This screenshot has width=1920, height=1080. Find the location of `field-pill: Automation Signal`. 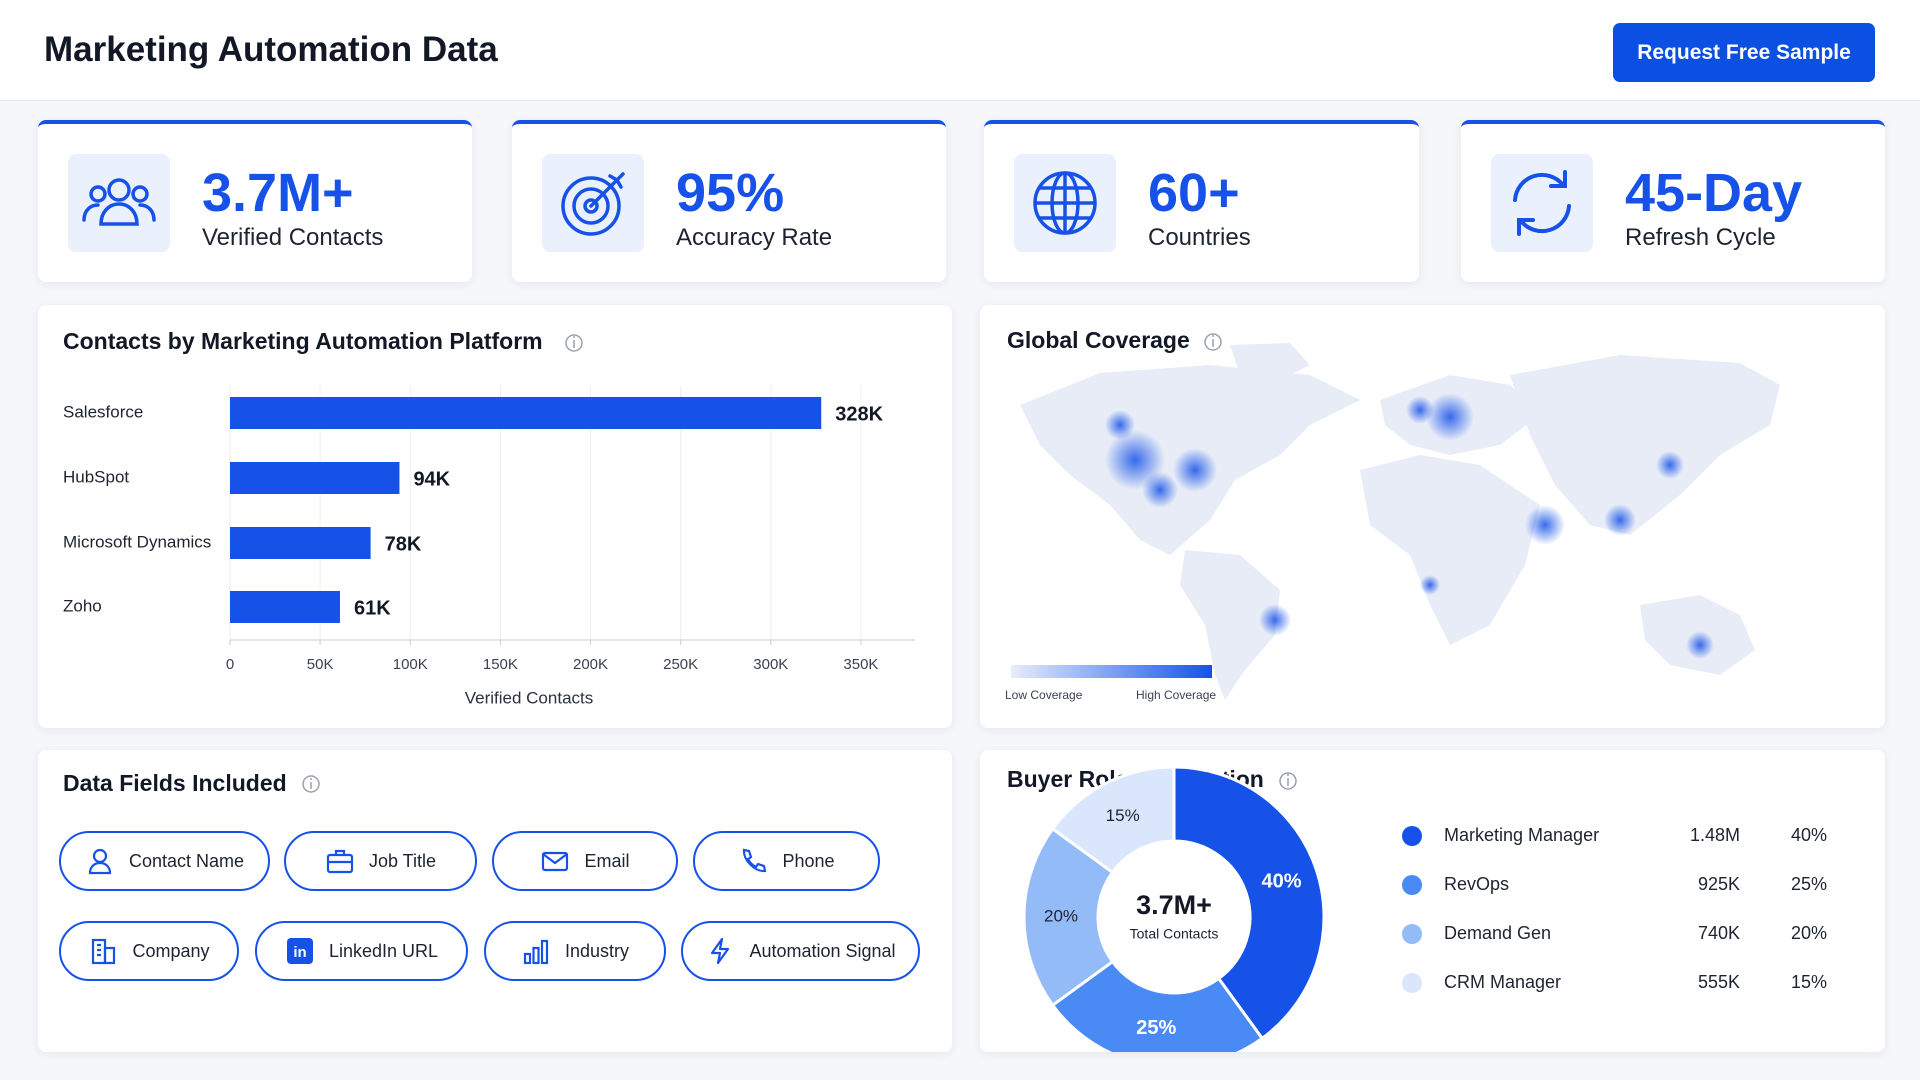

field-pill: Automation Signal is located at coordinates (800, 951).